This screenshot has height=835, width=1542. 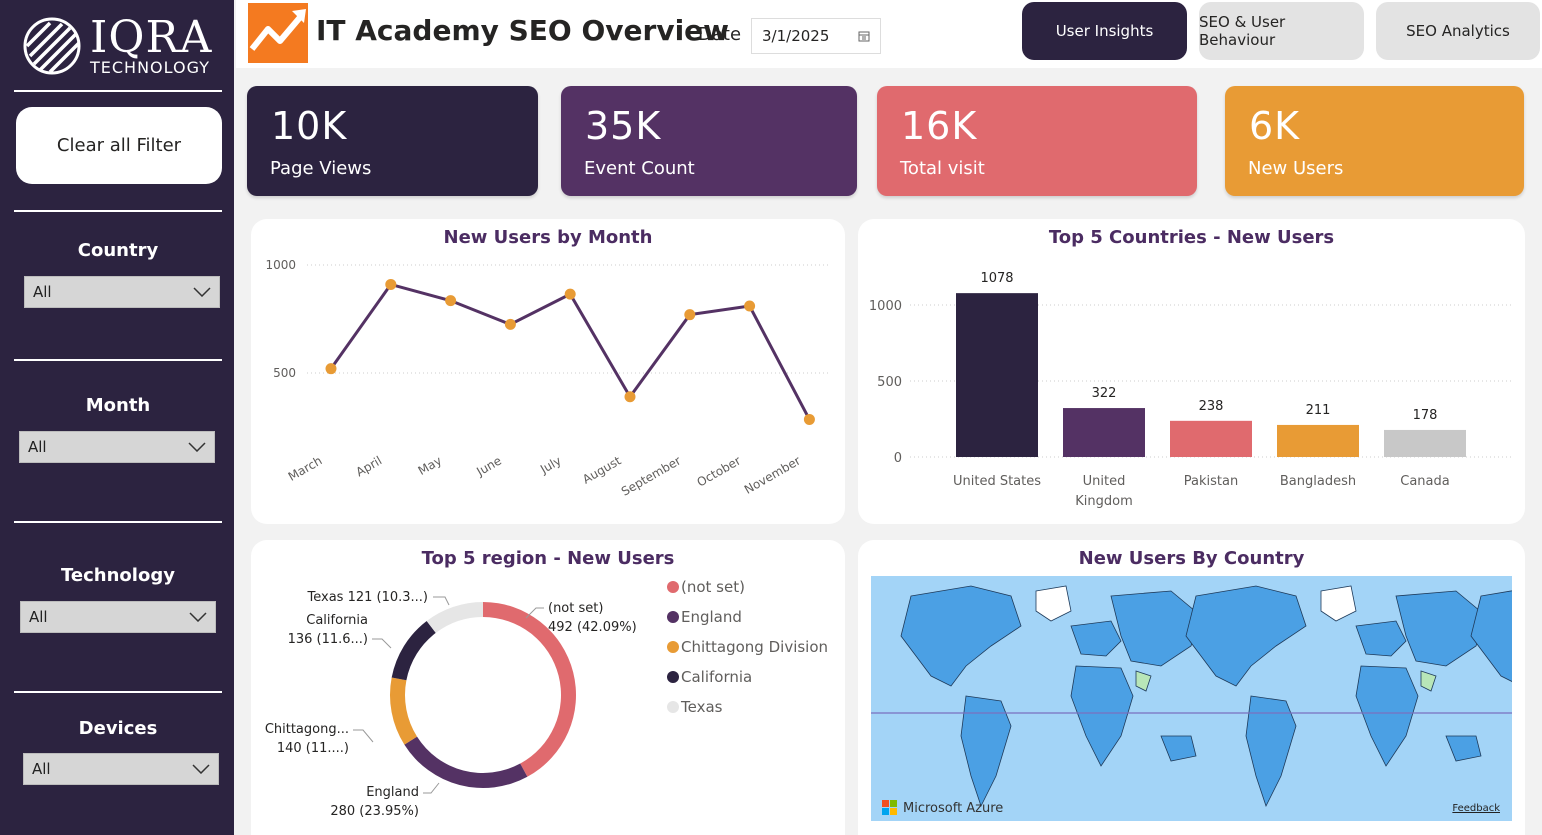 I want to click on month-dropdown: All, so click(x=117, y=447).